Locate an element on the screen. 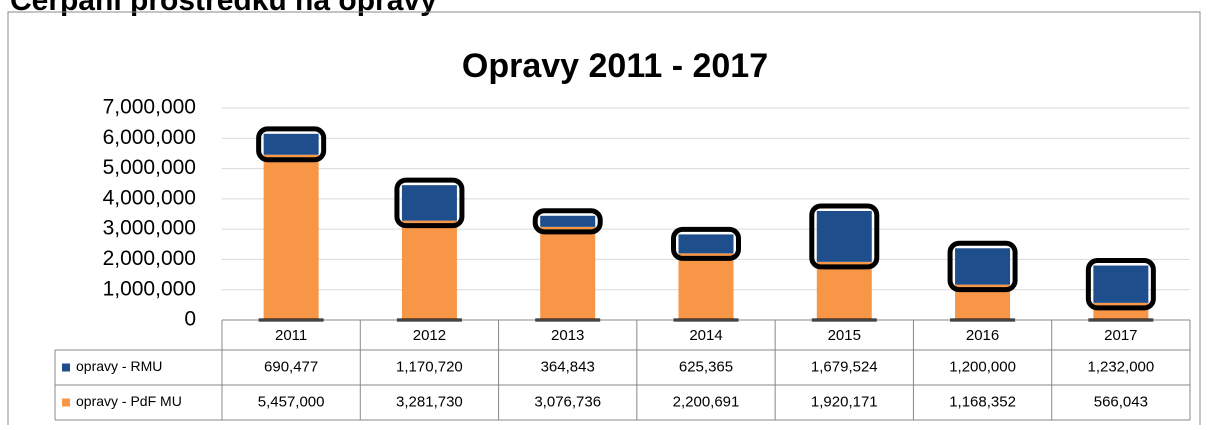 The height and width of the screenshot is (430, 1209). table-value: 364,843 is located at coordinates (568, 366).